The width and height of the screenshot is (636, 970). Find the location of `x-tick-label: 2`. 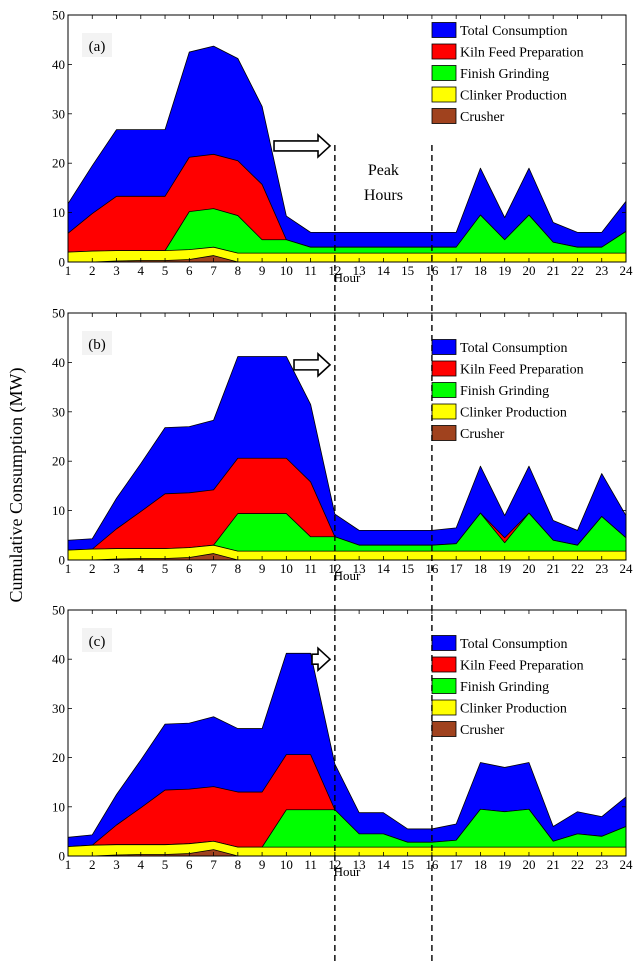

x-tick-label: 2 is located at coordinates (92, 270).